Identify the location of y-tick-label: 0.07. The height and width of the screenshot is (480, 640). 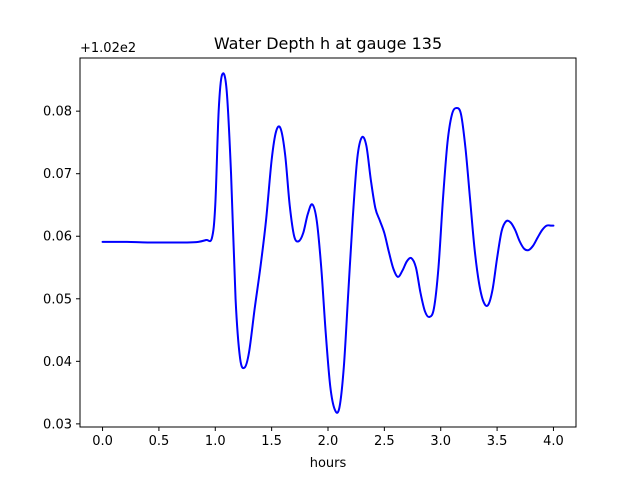
(57, 174).